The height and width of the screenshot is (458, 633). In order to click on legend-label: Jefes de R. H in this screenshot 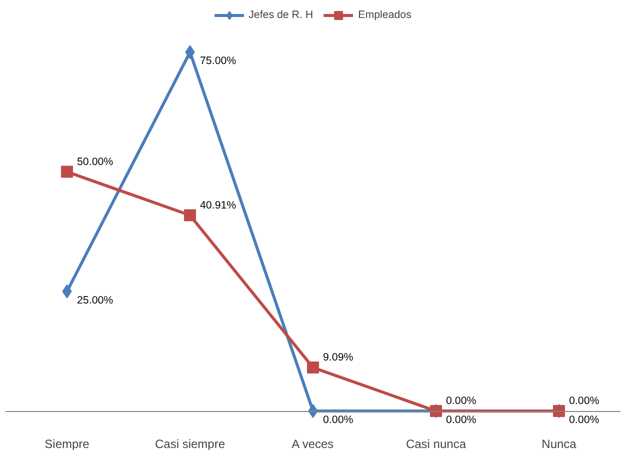, I will do `click(281, 15)`.